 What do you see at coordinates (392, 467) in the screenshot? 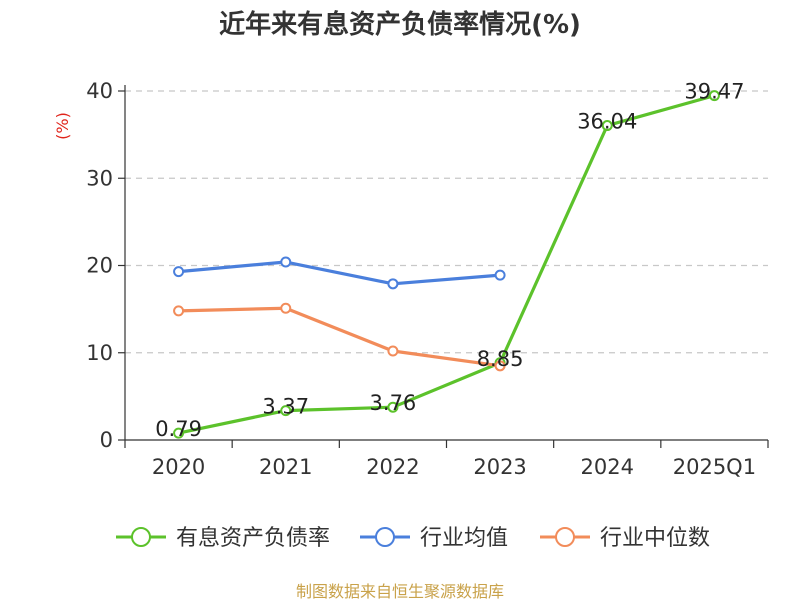
I see `x-tick-label: 2022` at bounding box center [392, 467].